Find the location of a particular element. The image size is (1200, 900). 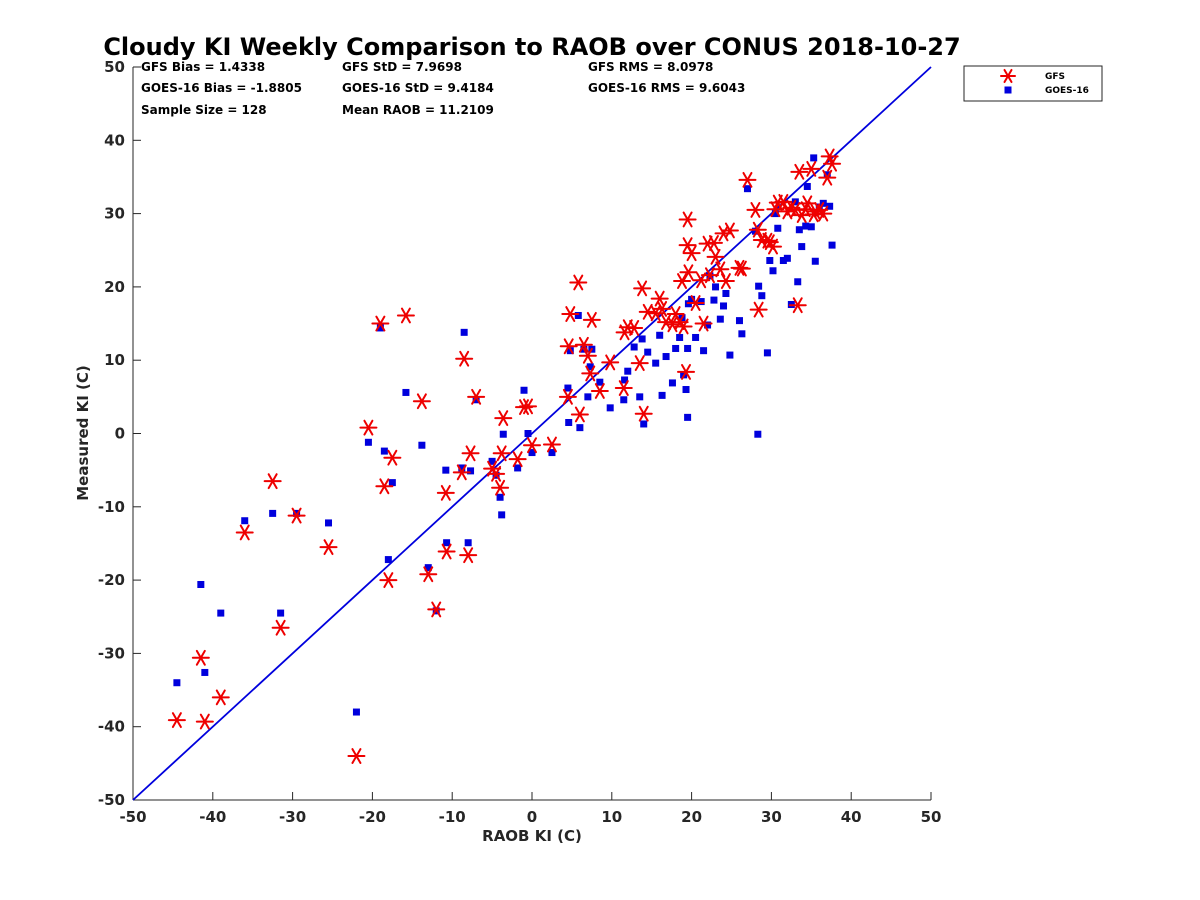

y-axis-label: Measured KI (C) is located at coordinates (83, 433).